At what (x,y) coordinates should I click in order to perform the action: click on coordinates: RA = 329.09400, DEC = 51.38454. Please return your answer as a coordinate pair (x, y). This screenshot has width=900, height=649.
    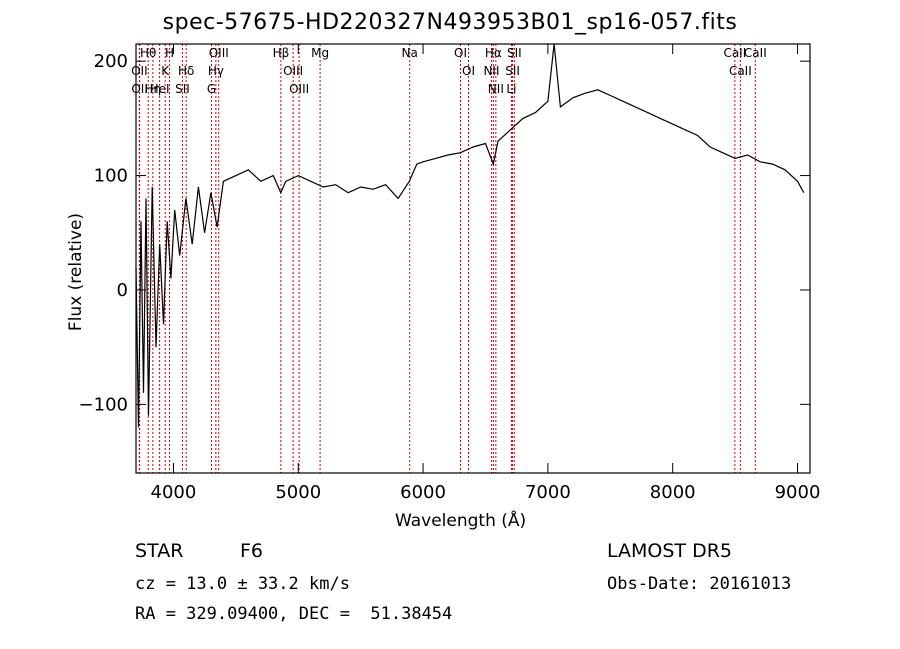
    Looking at the image, I should click on (294, 614).